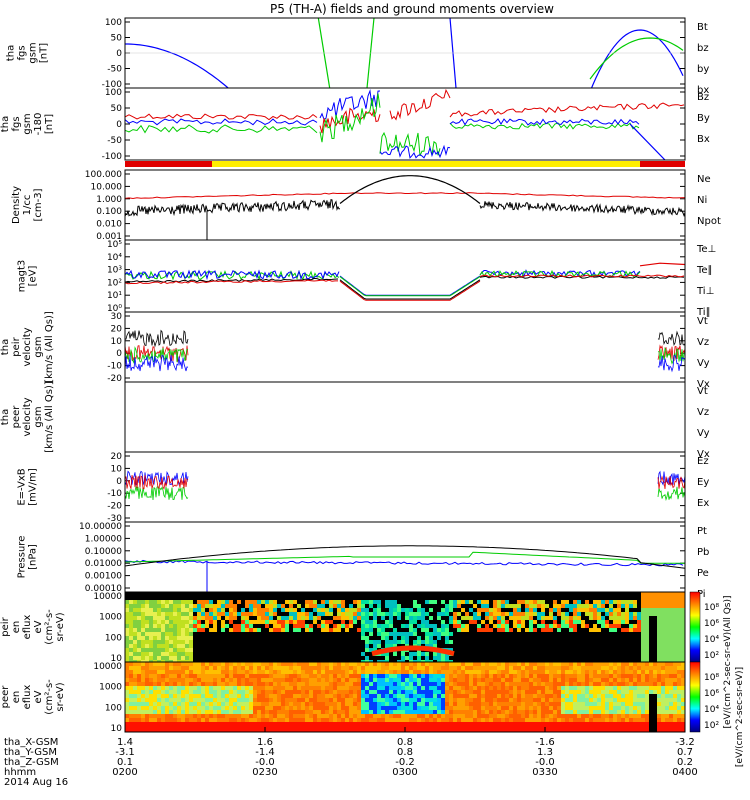 Image resolution: width=750 pixels, height=800 pixels. What do you see at coordinates (124, 772) in the screenshot?
I see `ephemeris-value: 0200` at bounding box center [124, 772].